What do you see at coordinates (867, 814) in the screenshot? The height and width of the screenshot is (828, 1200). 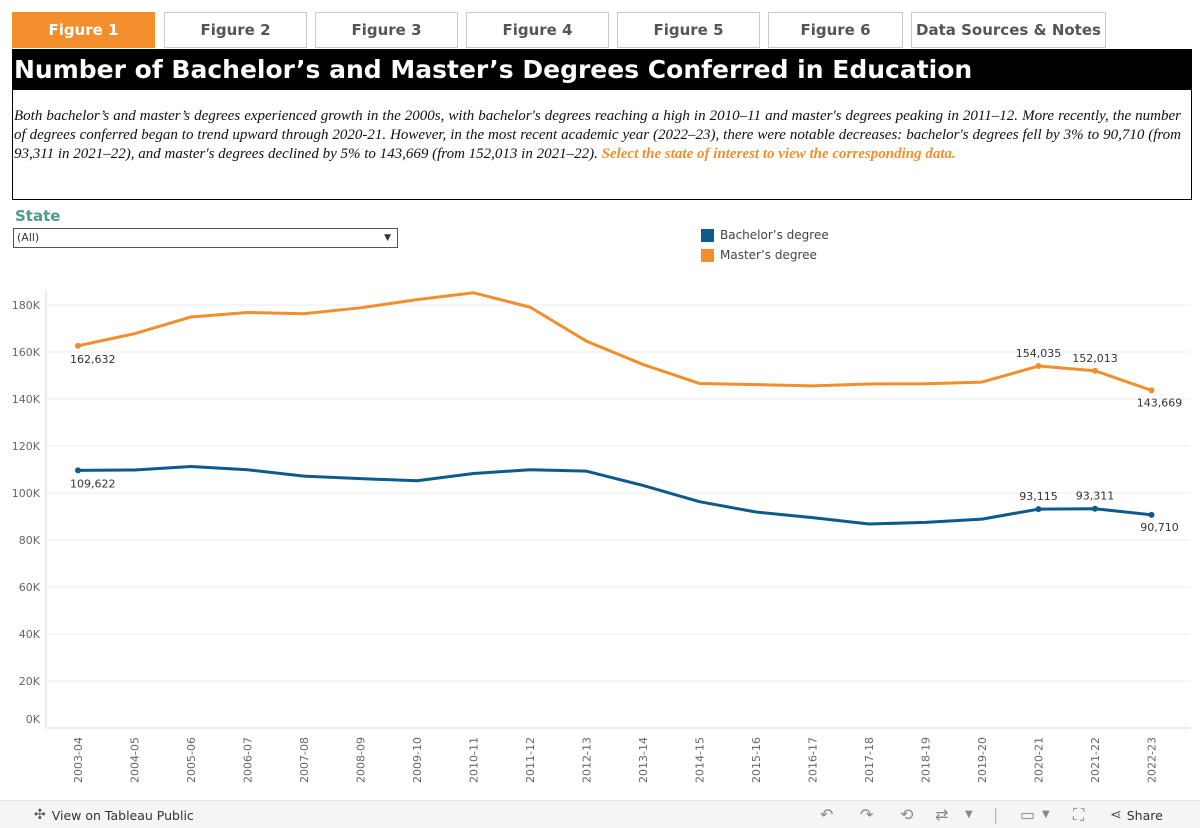 I see `redo-icon: ↷` at bounding box center [867, 814].